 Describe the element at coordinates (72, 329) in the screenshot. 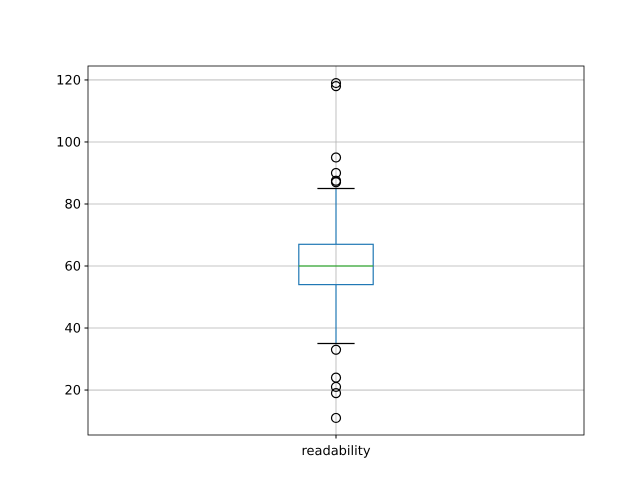

I see `y-tick-label: 40` at that location.